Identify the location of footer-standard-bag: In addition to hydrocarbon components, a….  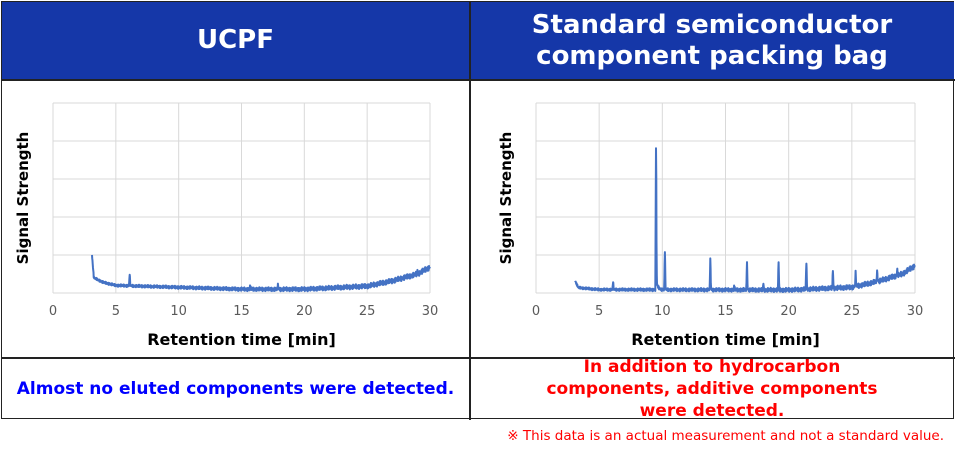
(712, 389).